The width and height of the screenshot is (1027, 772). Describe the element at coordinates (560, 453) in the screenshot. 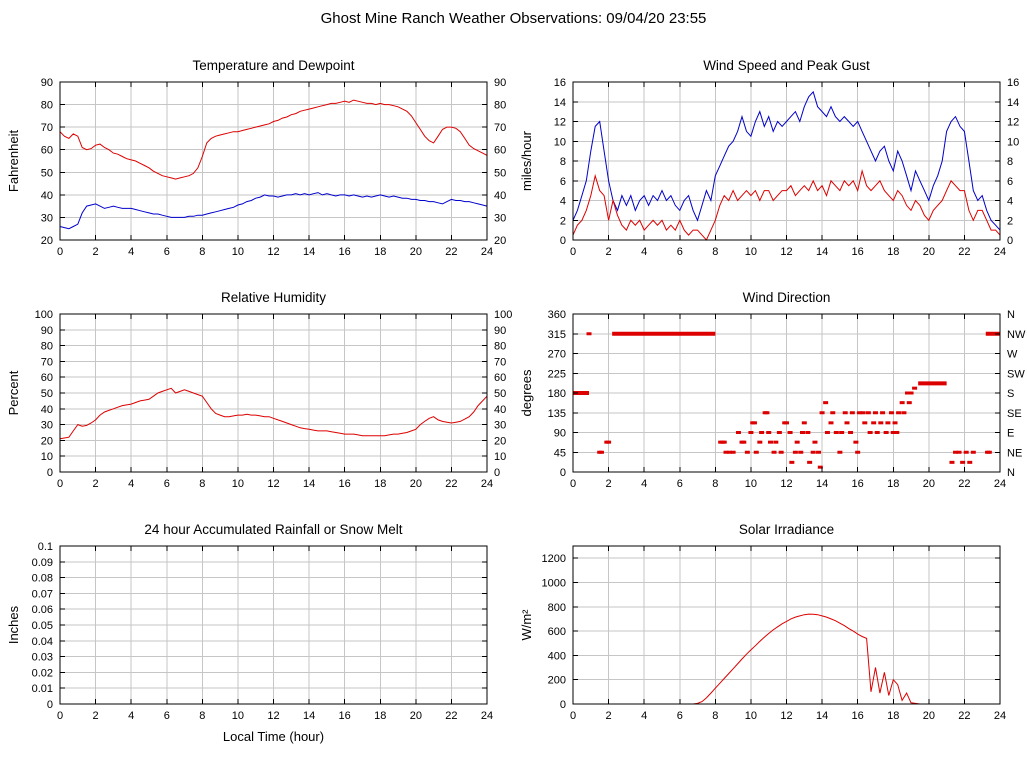

I see `svg-text: 45` at that location.